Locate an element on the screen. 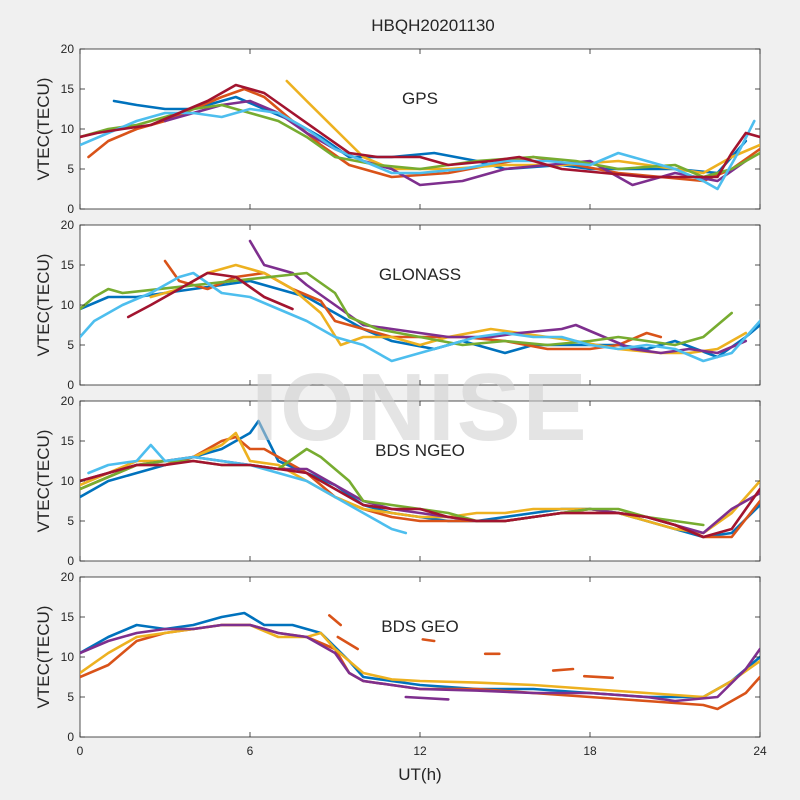  watermark-text: IONISE is located at coordinates (419, 407).